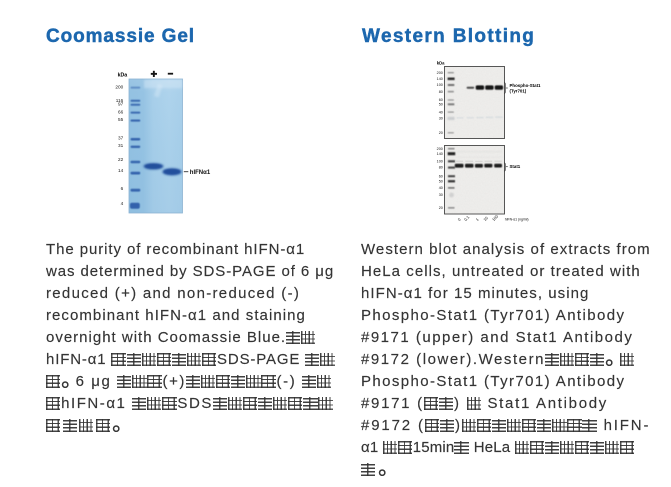  I want to click on svg-text: 55, so click(121, 119).